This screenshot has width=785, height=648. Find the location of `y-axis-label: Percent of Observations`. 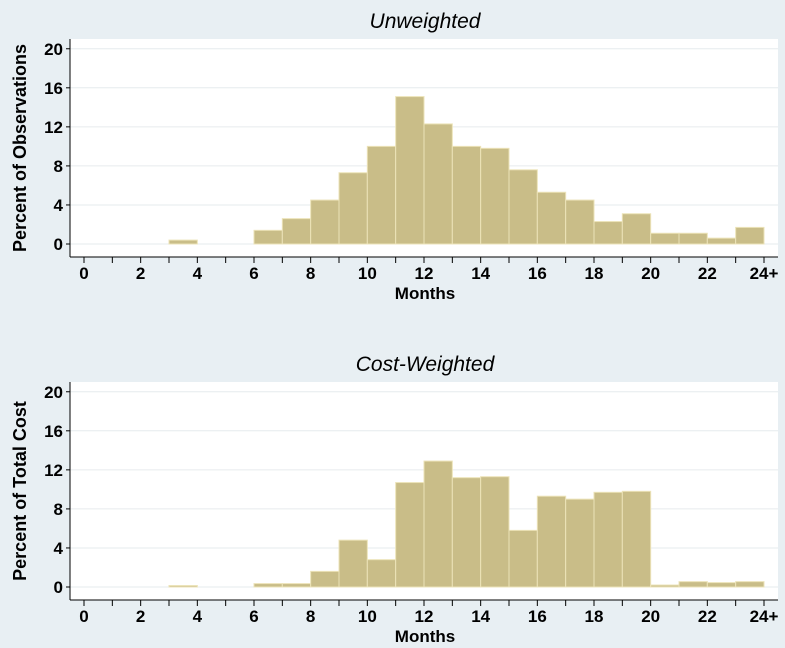

y-axis-label: Percent of Observations is located at coordinates (20, 148).